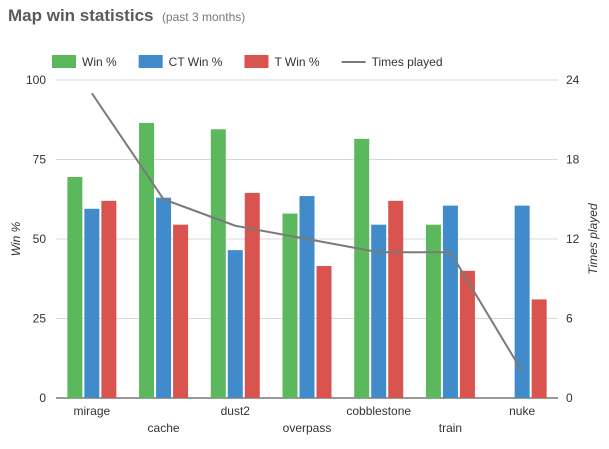 The height and width of the screenshot is (449, 609). What do you see at coordinates (235, 324) in the screenshot?
I see `bar-ct-win-dust2` at bounding box center [235, 324].